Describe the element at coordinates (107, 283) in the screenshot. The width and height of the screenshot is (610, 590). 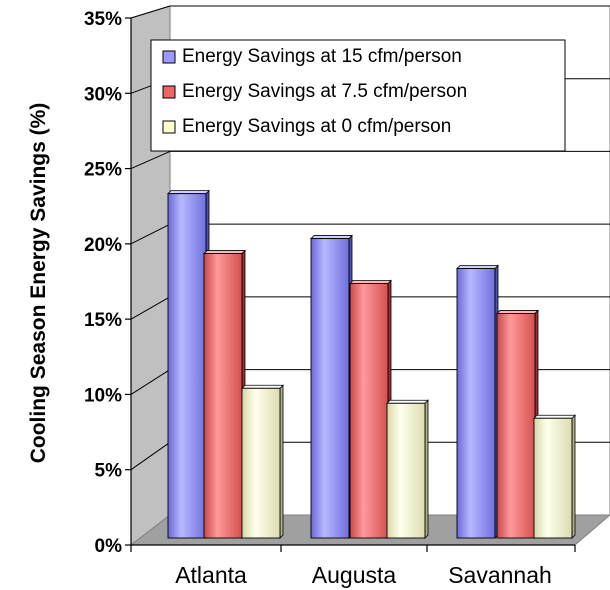
I see `y-ticks: 0% 5% 10% 15% 20% 25% 30% 35%` at that location.